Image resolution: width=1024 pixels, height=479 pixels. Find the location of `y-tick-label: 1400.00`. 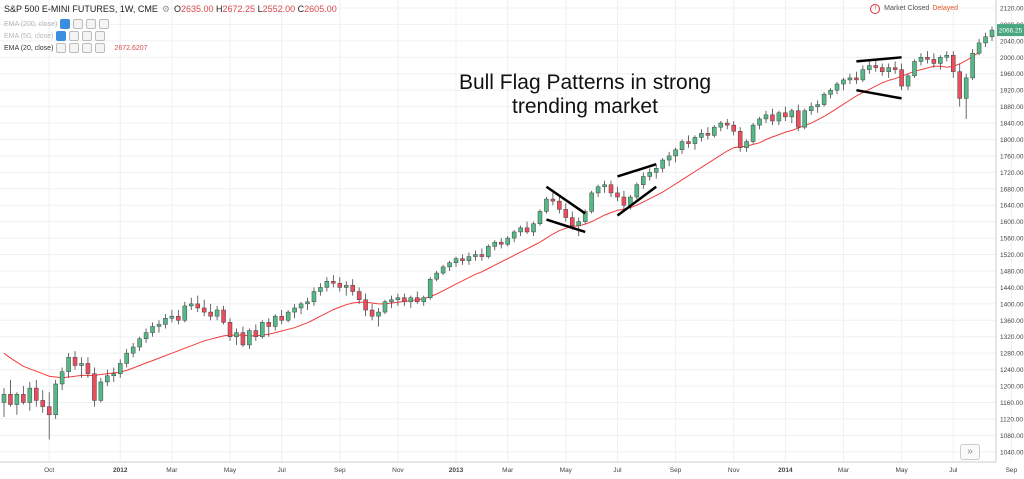

y-tick-label: 1400.00 is located at coordinates (1012, 304).